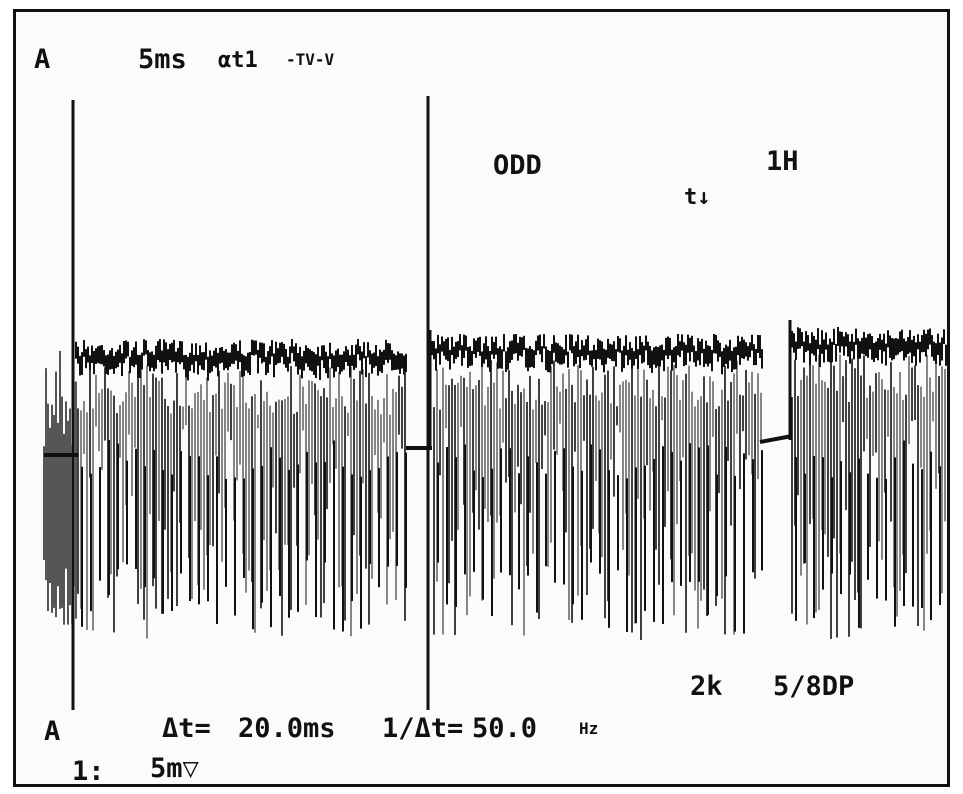  I want to click on timebase-label: 5ms, so click(162, 59).